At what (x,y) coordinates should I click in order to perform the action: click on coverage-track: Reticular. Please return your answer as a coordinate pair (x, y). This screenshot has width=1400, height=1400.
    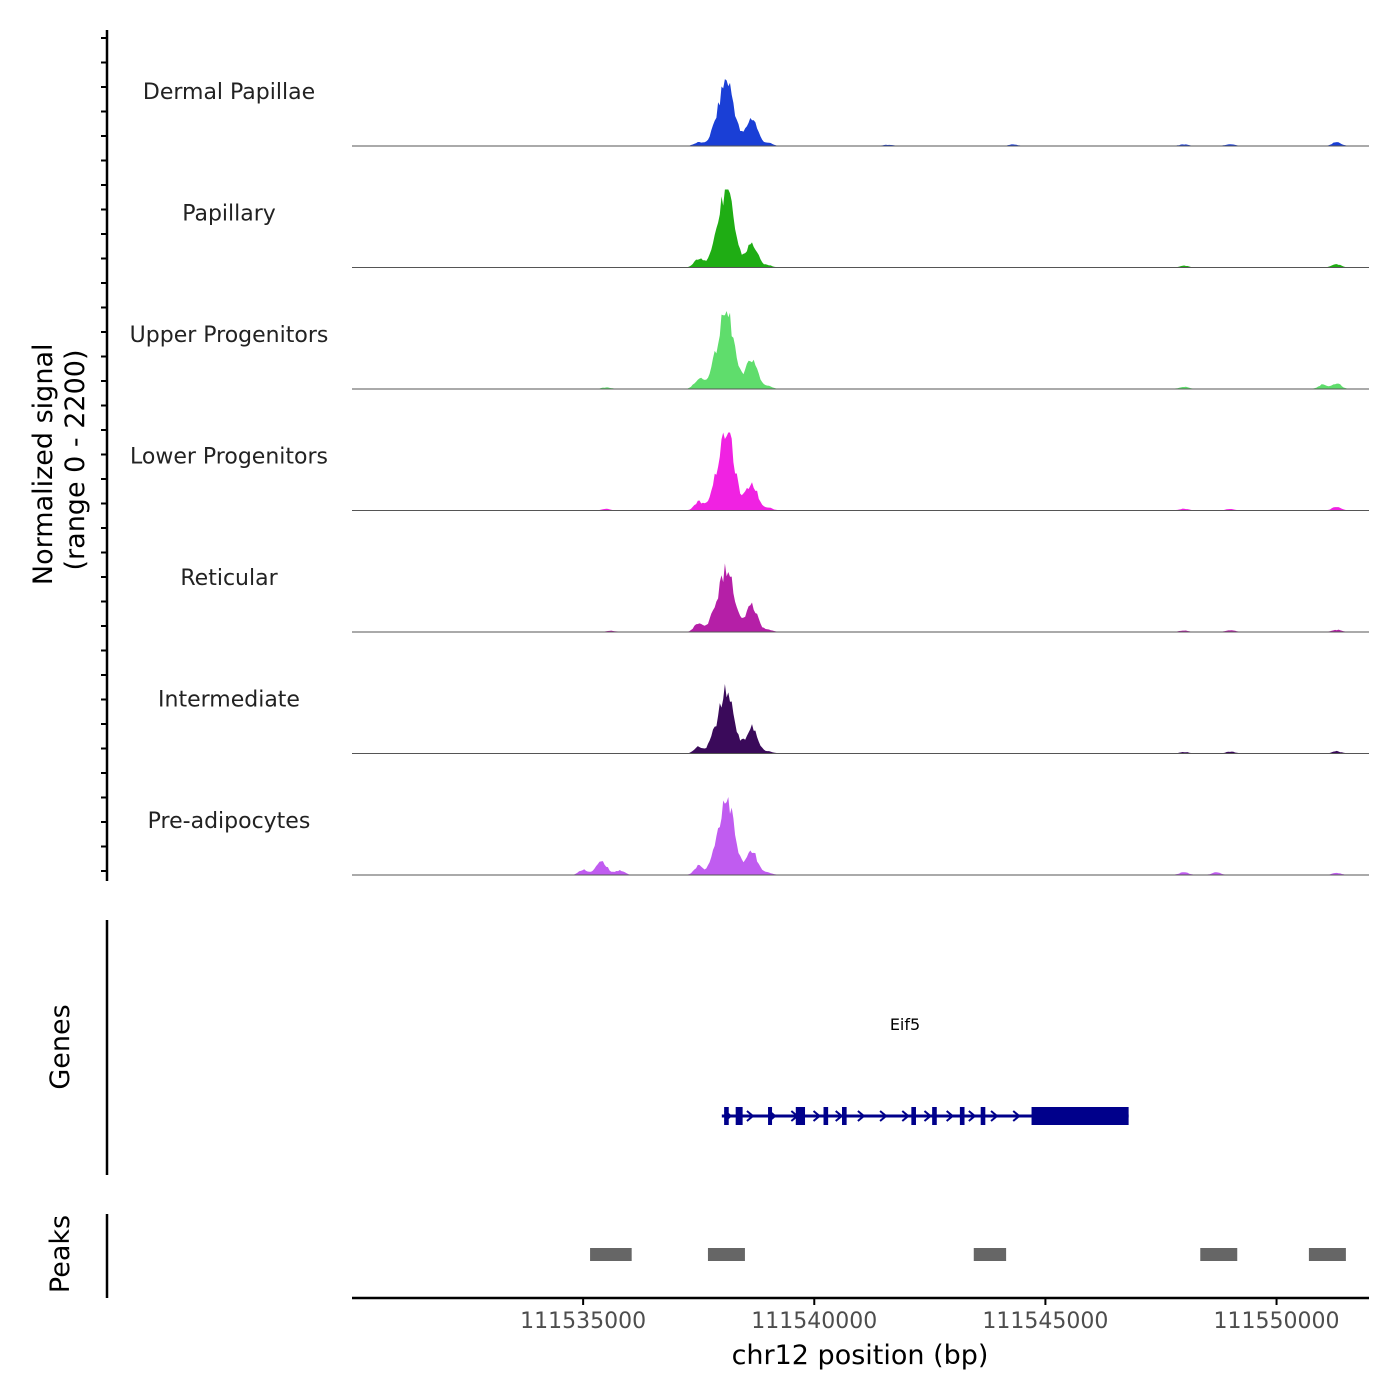
    Looking at the image, I should click on (774, 598).